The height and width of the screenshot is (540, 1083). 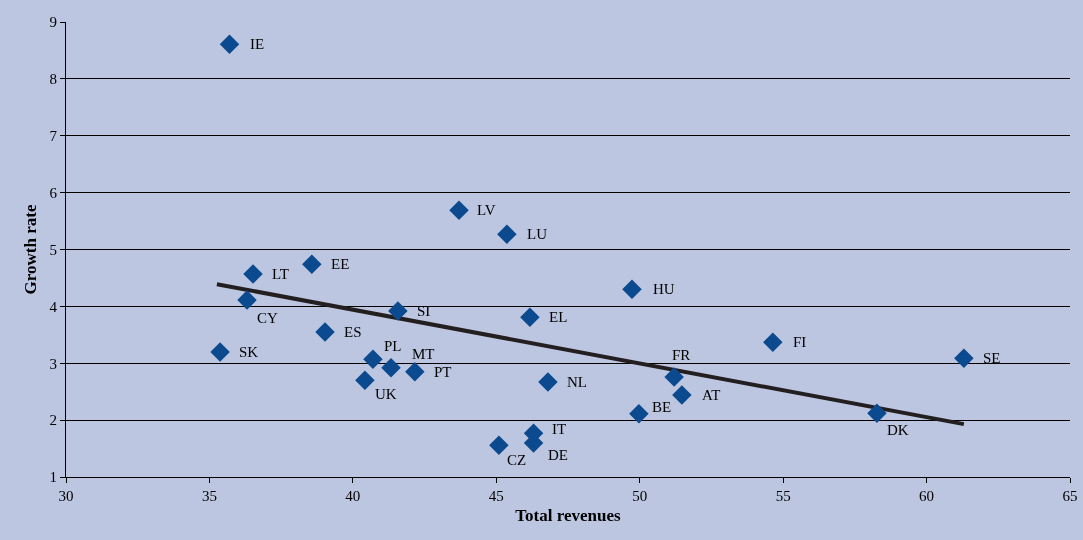 I want to click on annotation: FR, so click(x=681, y=355).